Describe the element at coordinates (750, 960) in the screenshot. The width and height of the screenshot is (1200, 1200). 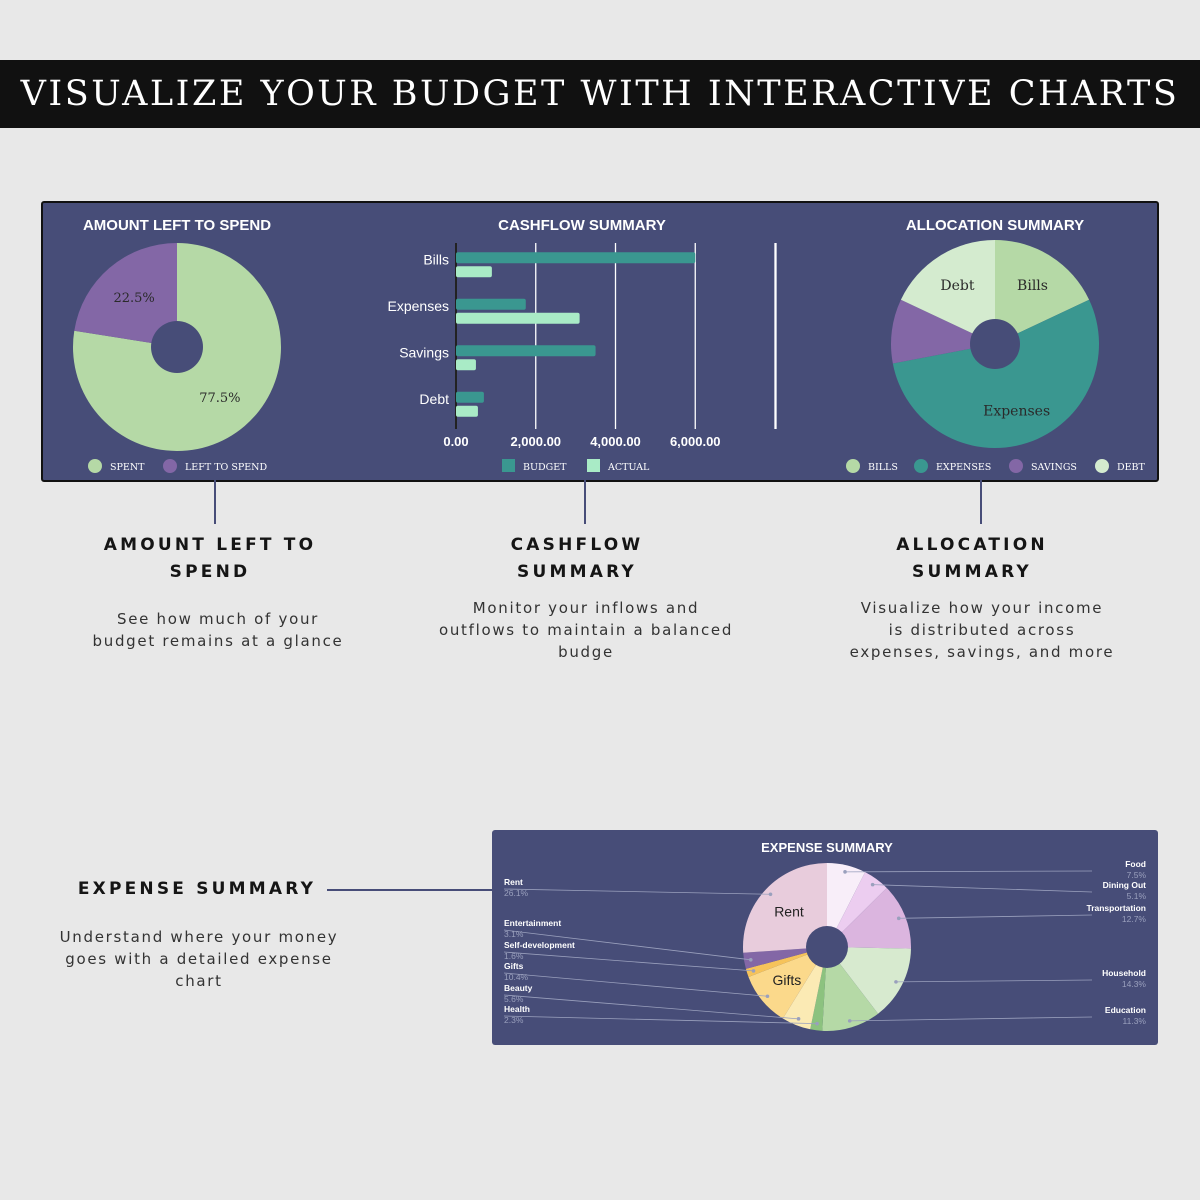
I see `callout-dot-entertainment` at that location.